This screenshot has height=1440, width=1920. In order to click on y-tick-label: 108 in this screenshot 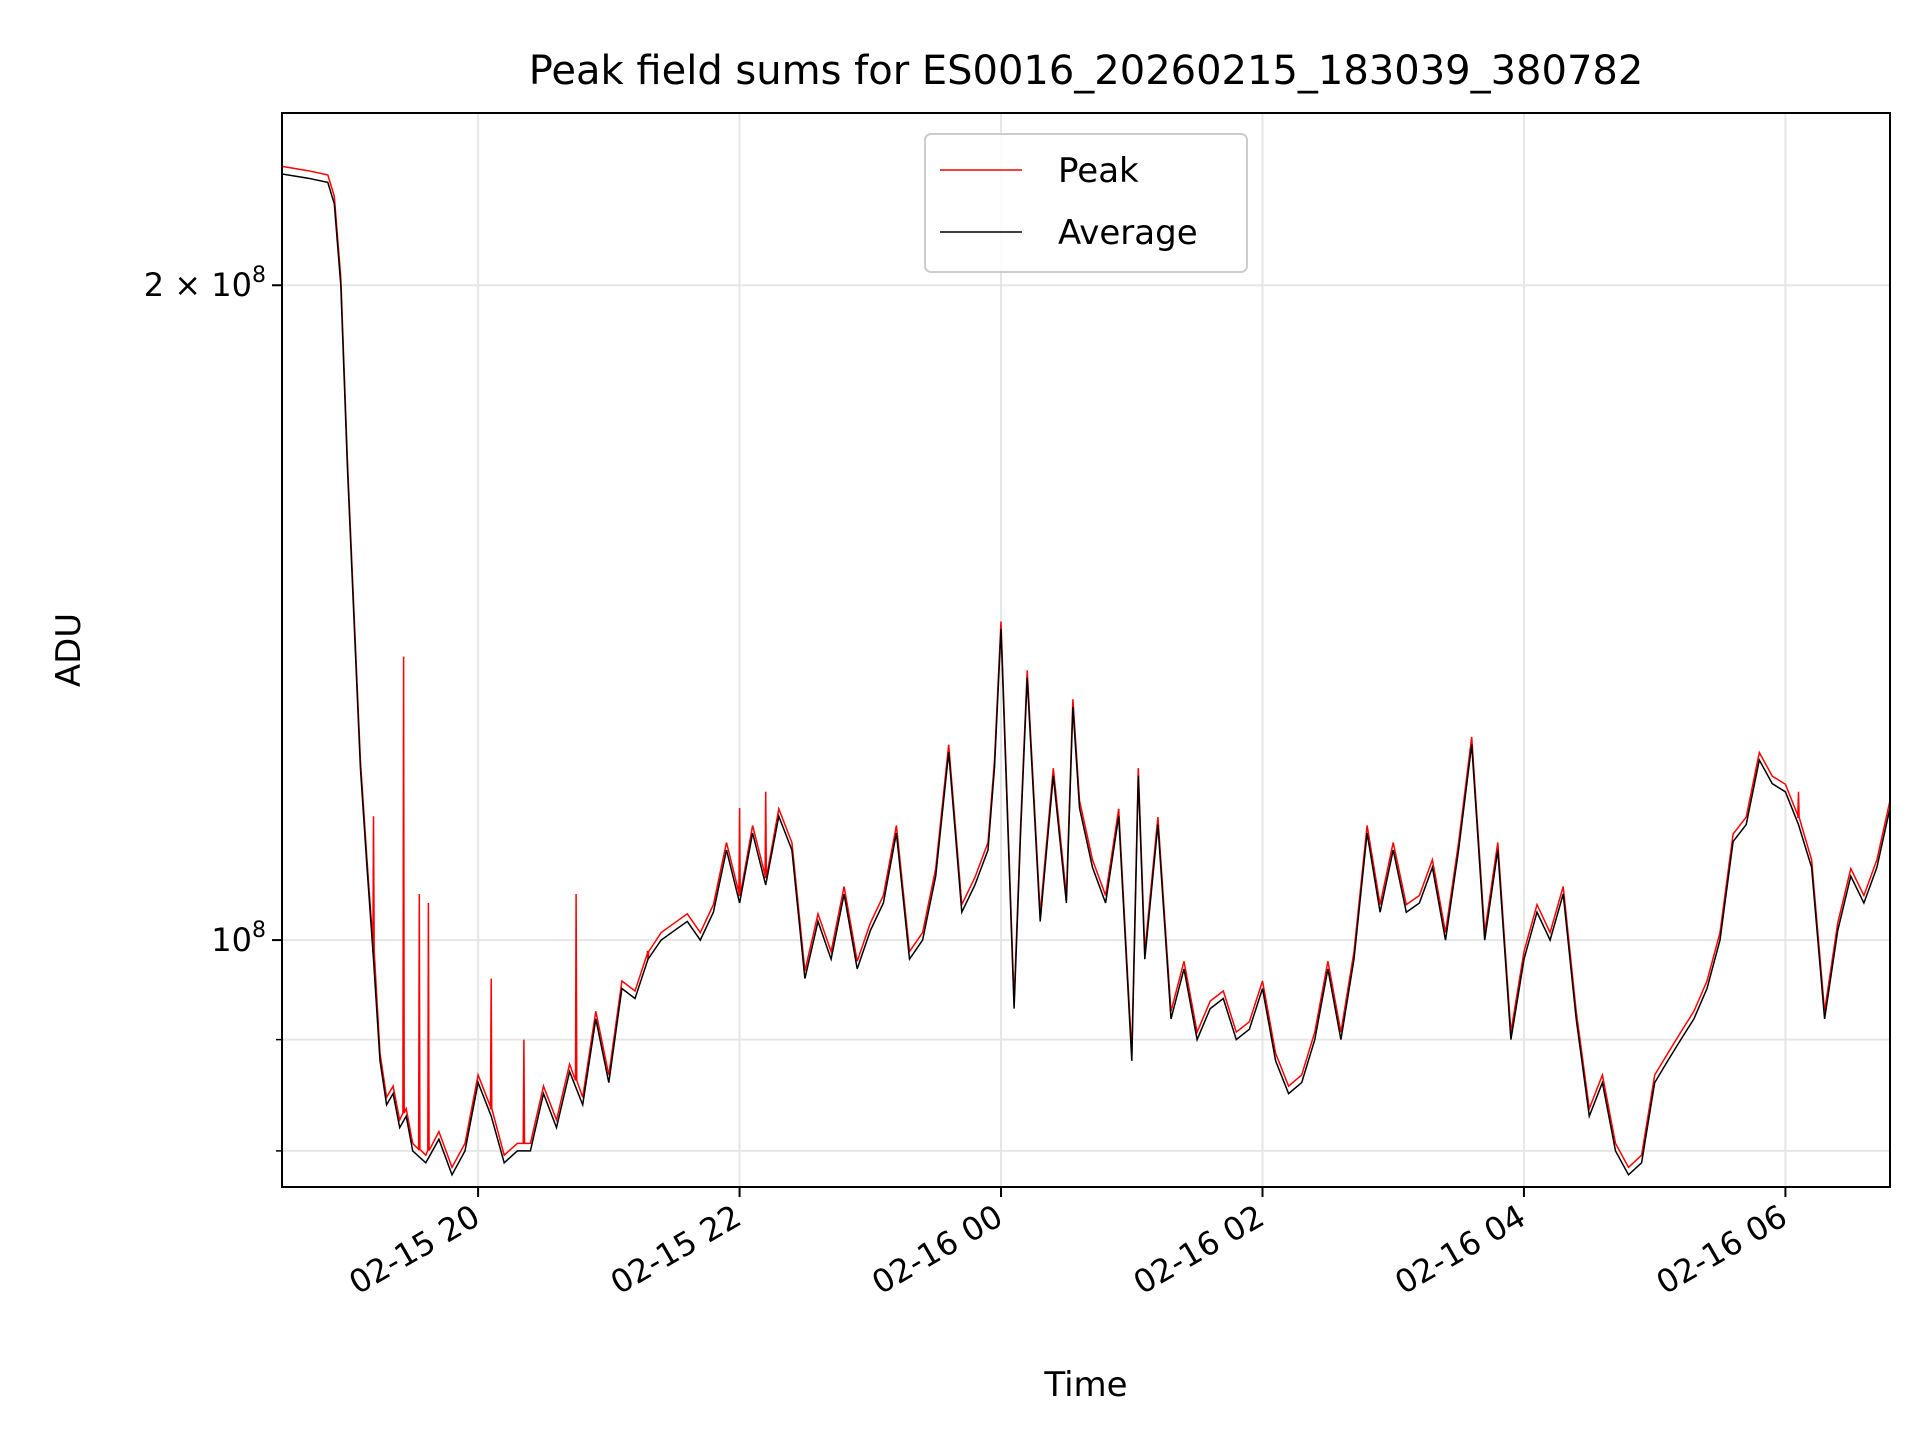, I will do `click(238, 938)`.